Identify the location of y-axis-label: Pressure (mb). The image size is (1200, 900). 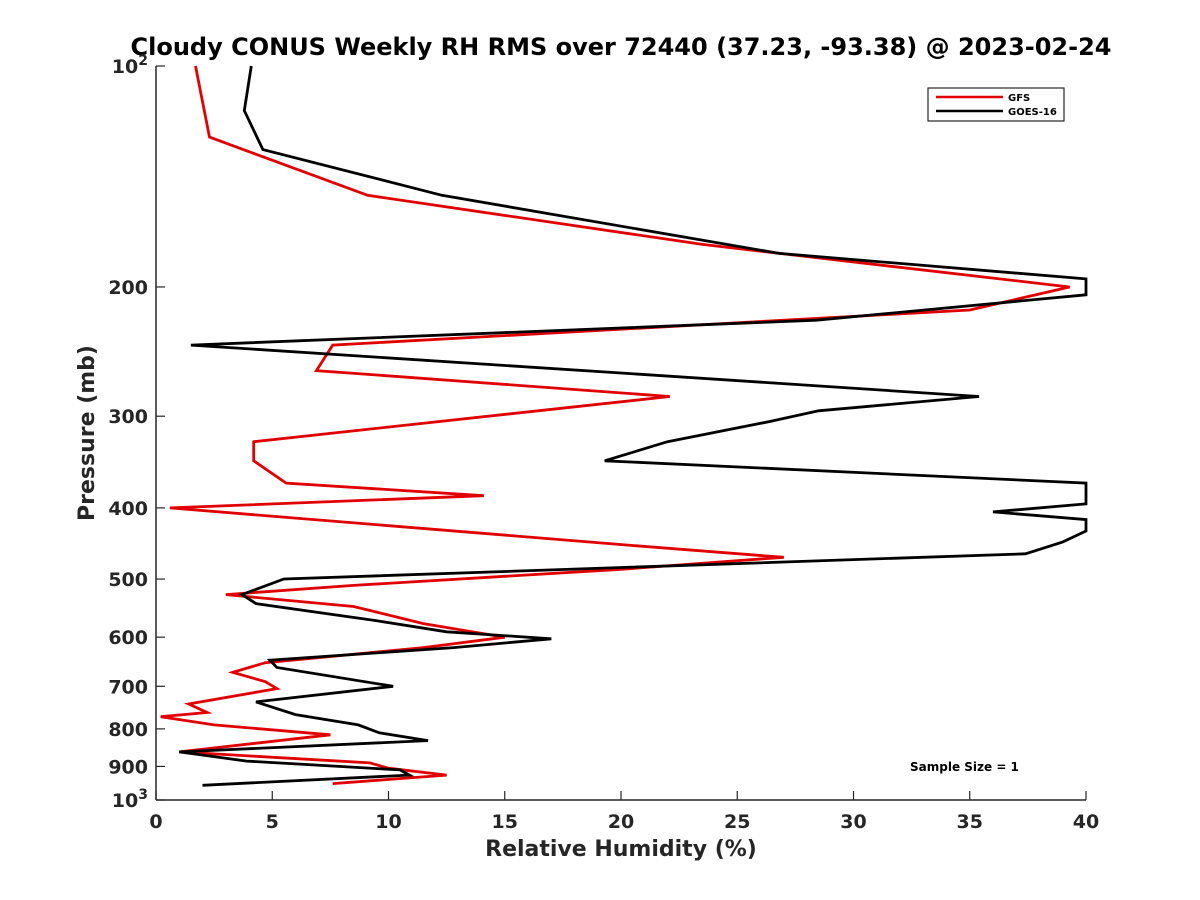
(87, 433).